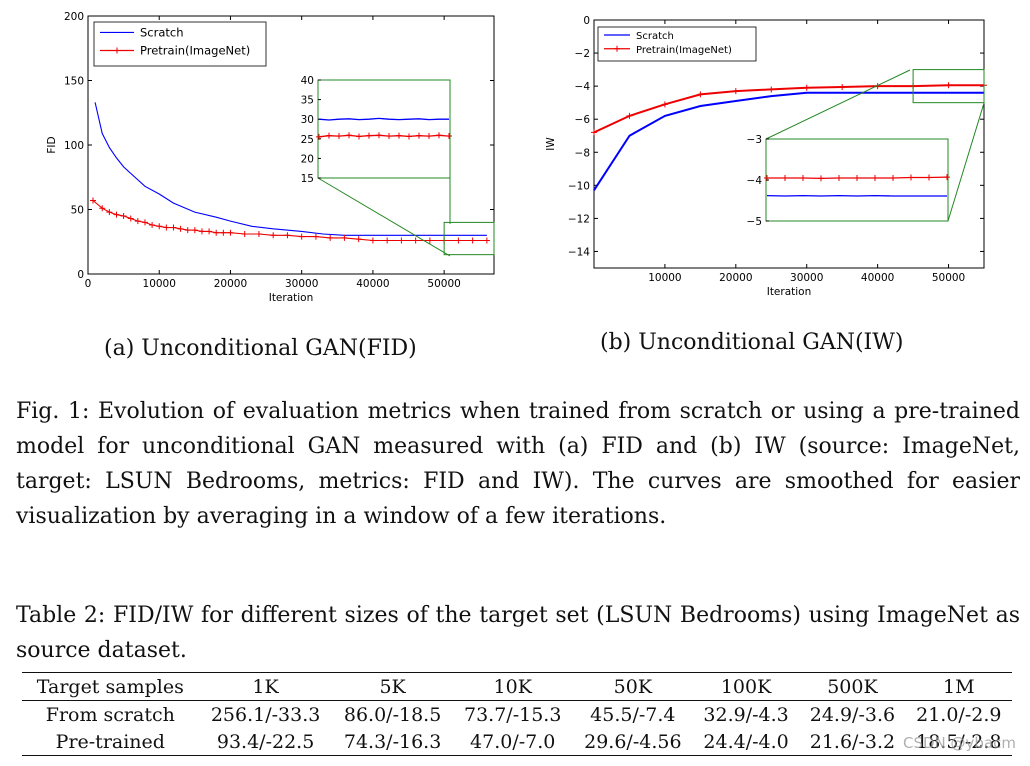 The width and height of the screenshot is (1030, 766). Describe the element at coordinates (265, 714) in the screenshot. I see `table-cell: 256.1/-33.3` at that location.